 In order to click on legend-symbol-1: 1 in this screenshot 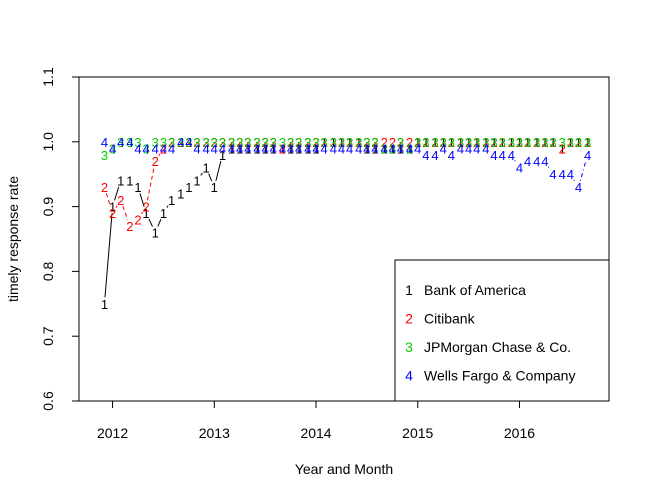, I will do `click(409, 290)`.